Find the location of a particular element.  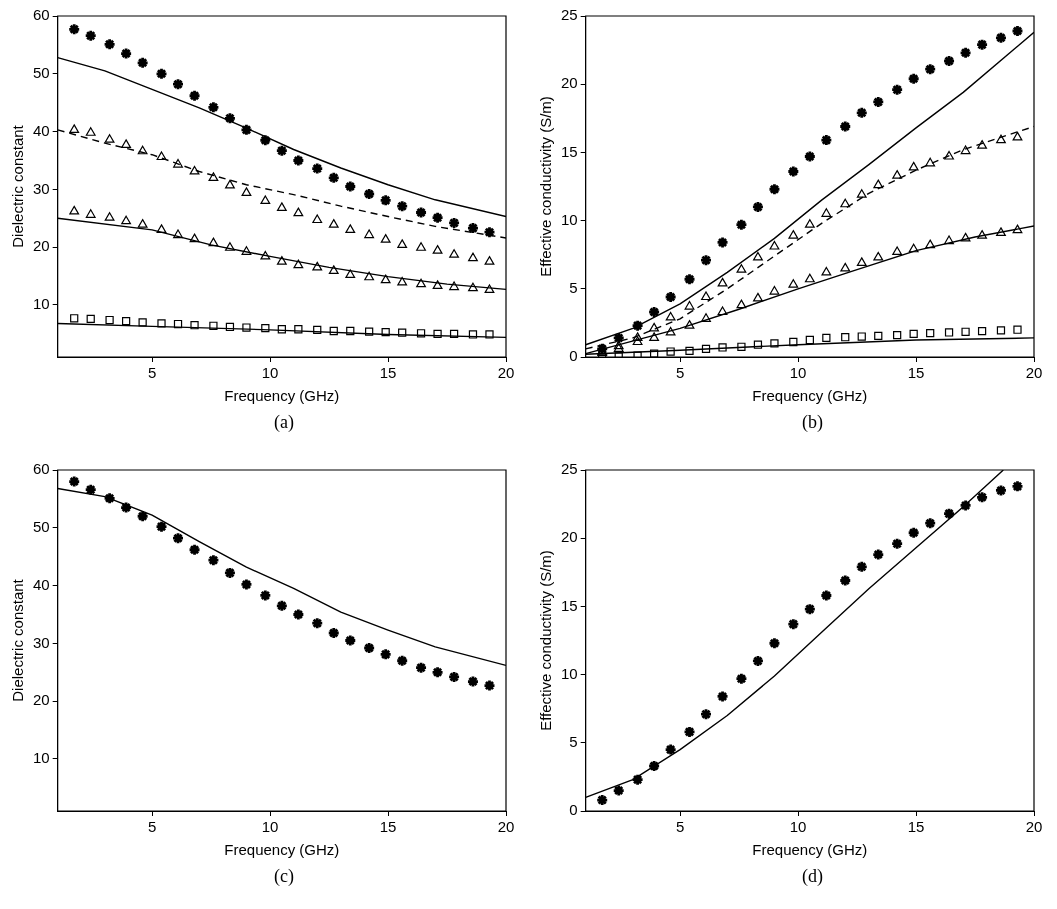

text: (a) is located at coordinates (284, 422).